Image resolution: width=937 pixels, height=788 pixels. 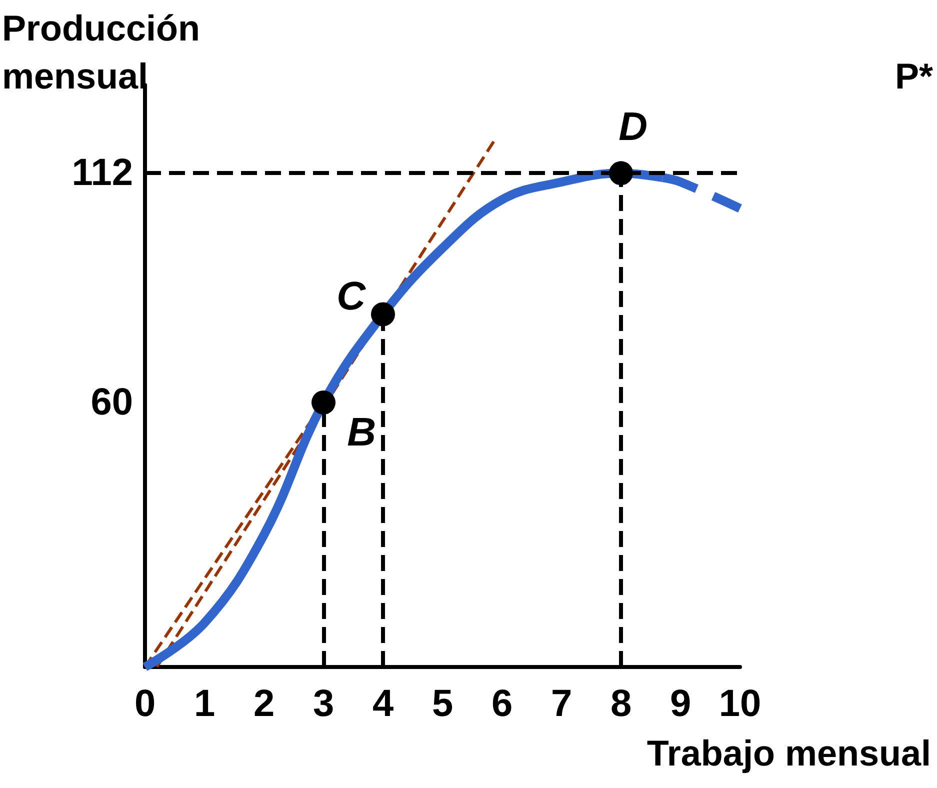 I want to click on text: P*, so click(x=914, y=76).